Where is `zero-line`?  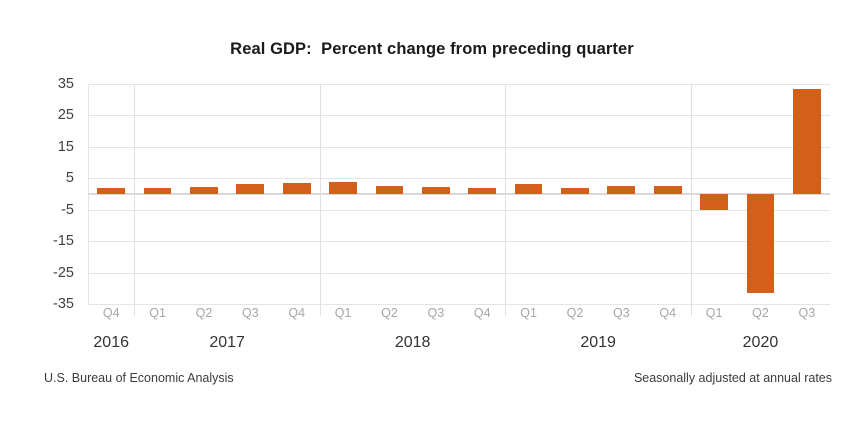 zero-line is located at coordinates (459, 194).